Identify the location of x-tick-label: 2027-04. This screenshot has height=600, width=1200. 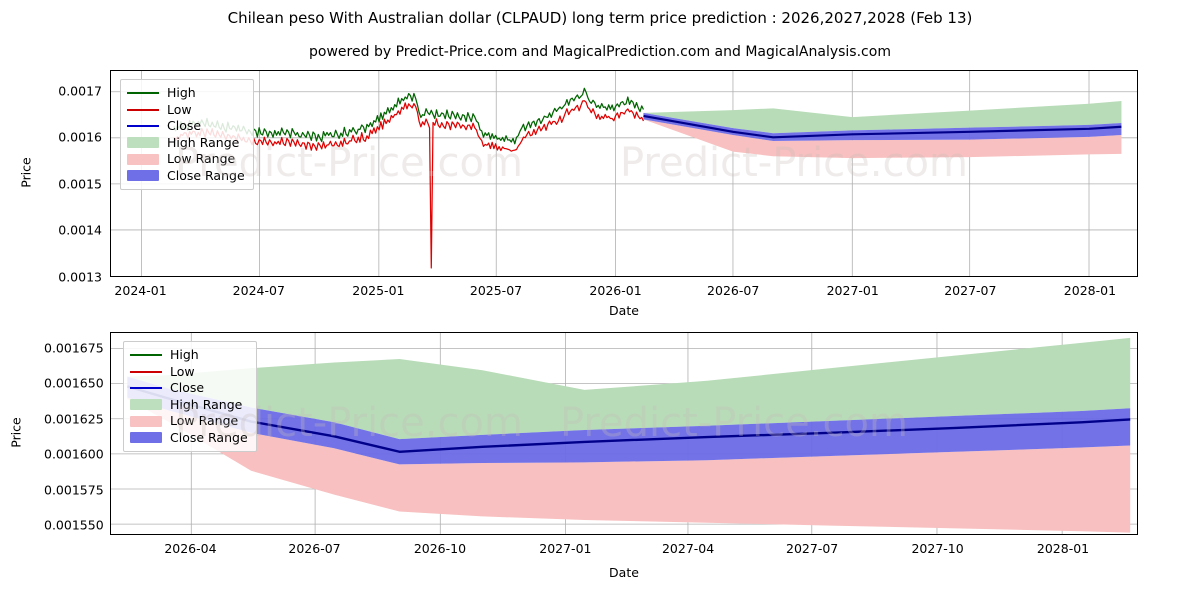
(688, 548).